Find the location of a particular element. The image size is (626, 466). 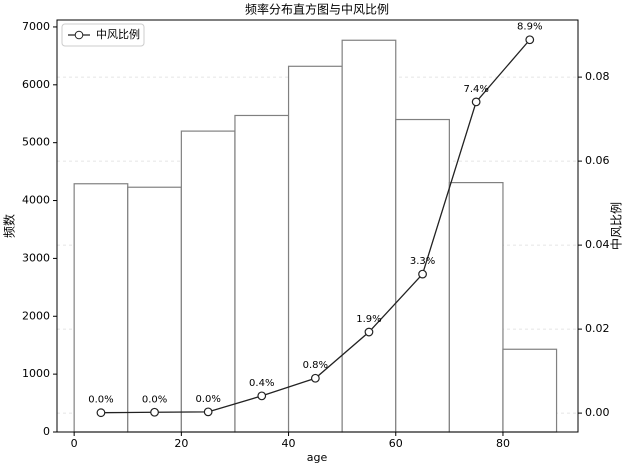

chart-title: 频率分布直方图与中风比例 is located at coordinates (317, 9).